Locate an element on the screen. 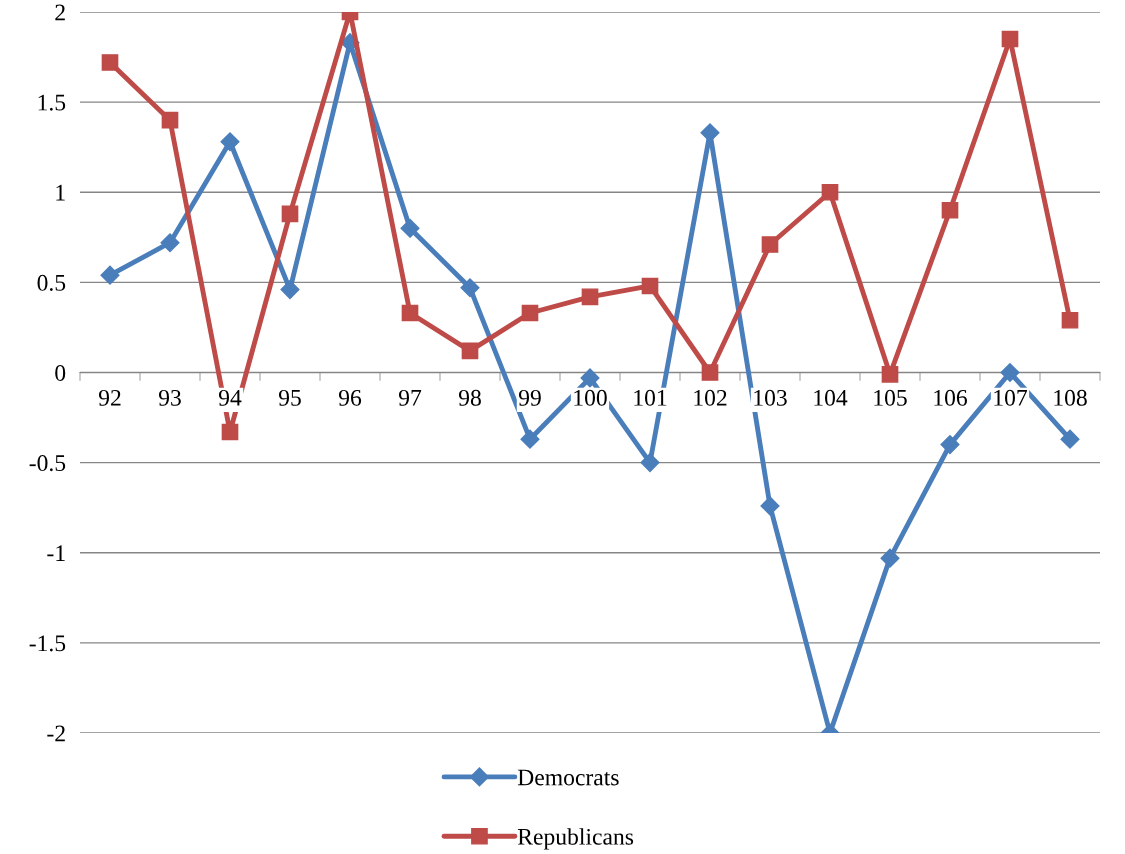 The image size is (1125, 854). x-tick-label: 108 is located at coordinates (1070, 397).